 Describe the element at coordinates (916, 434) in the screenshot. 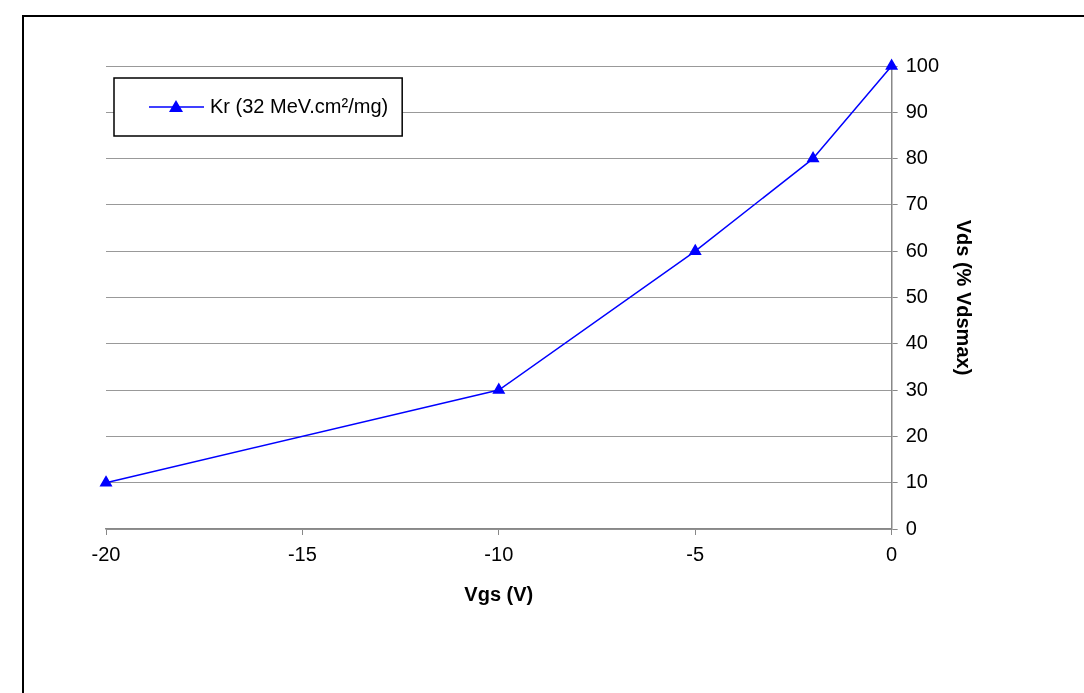

I see `y-tick-label: 20` at that location.